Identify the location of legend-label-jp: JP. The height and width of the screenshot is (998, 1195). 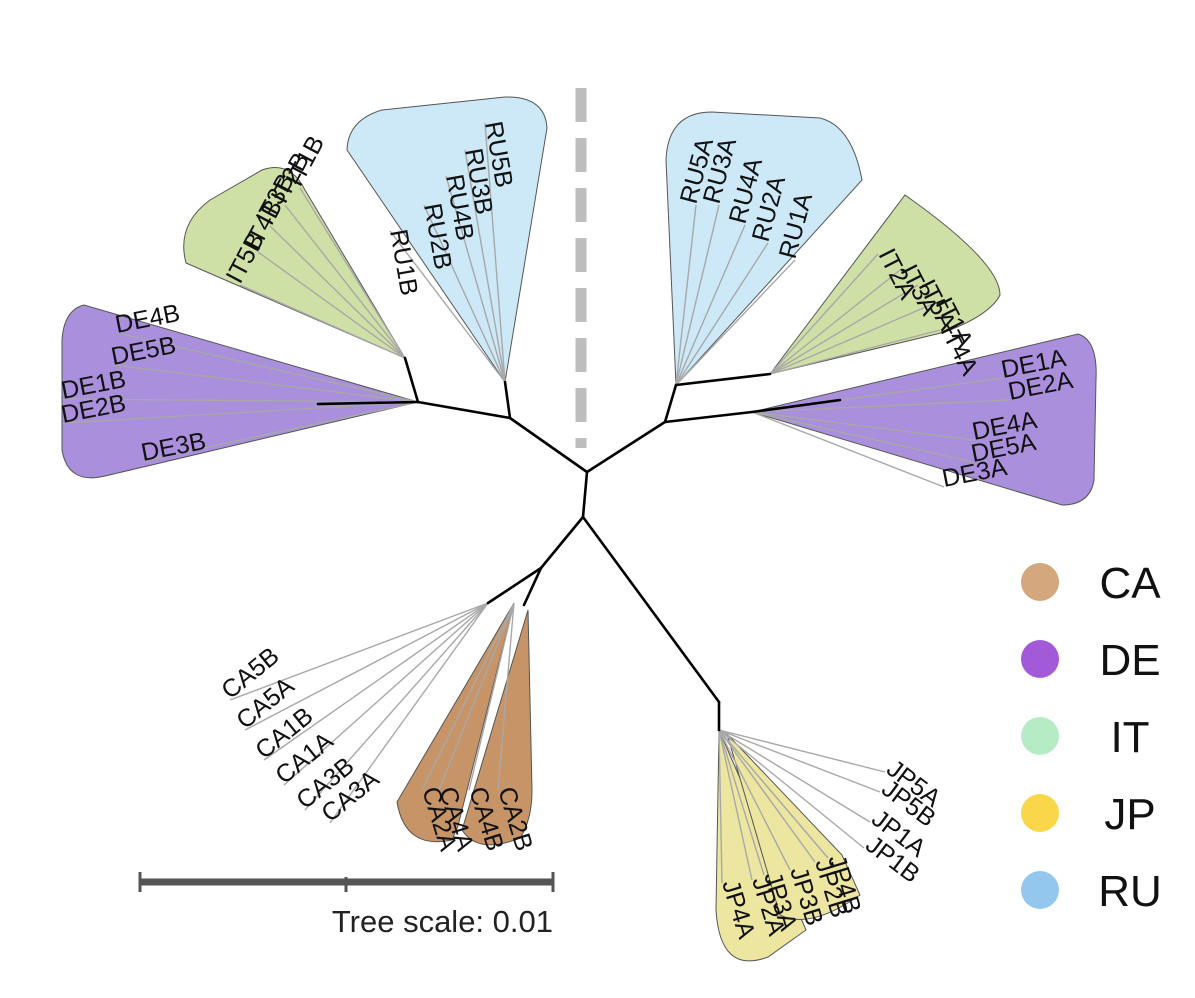
(1129, 814).